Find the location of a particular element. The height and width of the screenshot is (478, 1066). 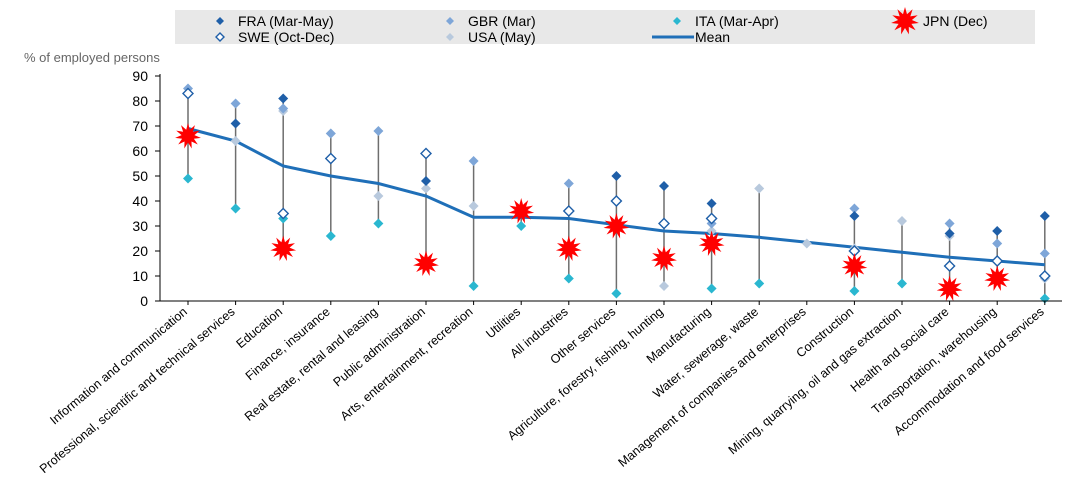

legend-mean-label: Mean is located at coordinates (712, 37).